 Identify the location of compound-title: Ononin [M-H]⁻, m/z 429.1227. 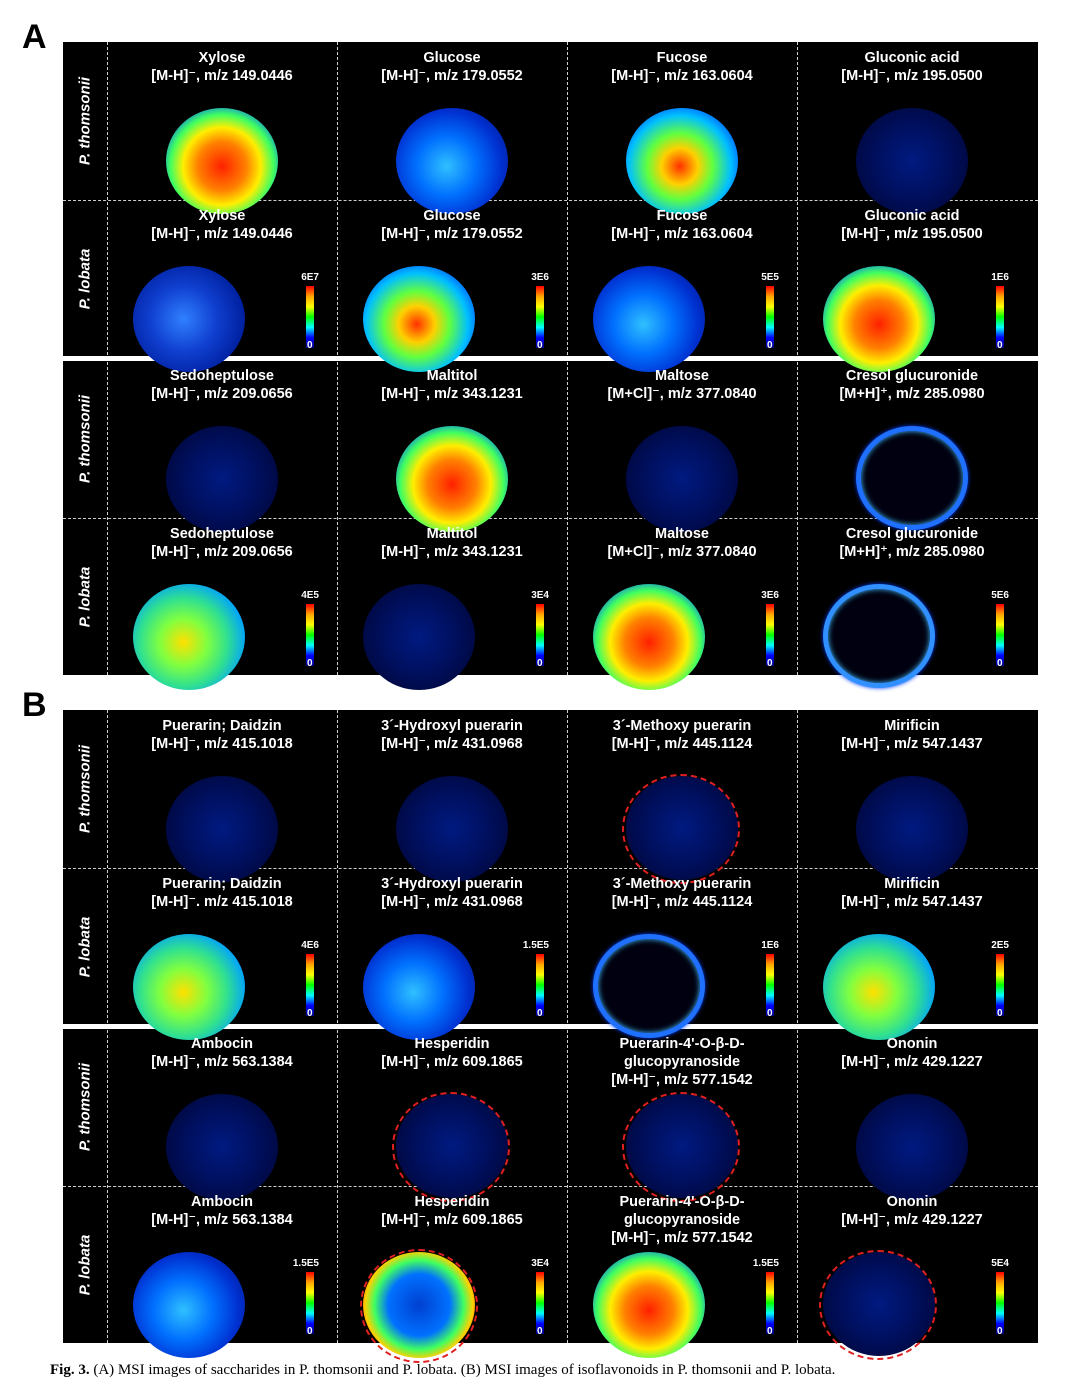
(912, 1053).